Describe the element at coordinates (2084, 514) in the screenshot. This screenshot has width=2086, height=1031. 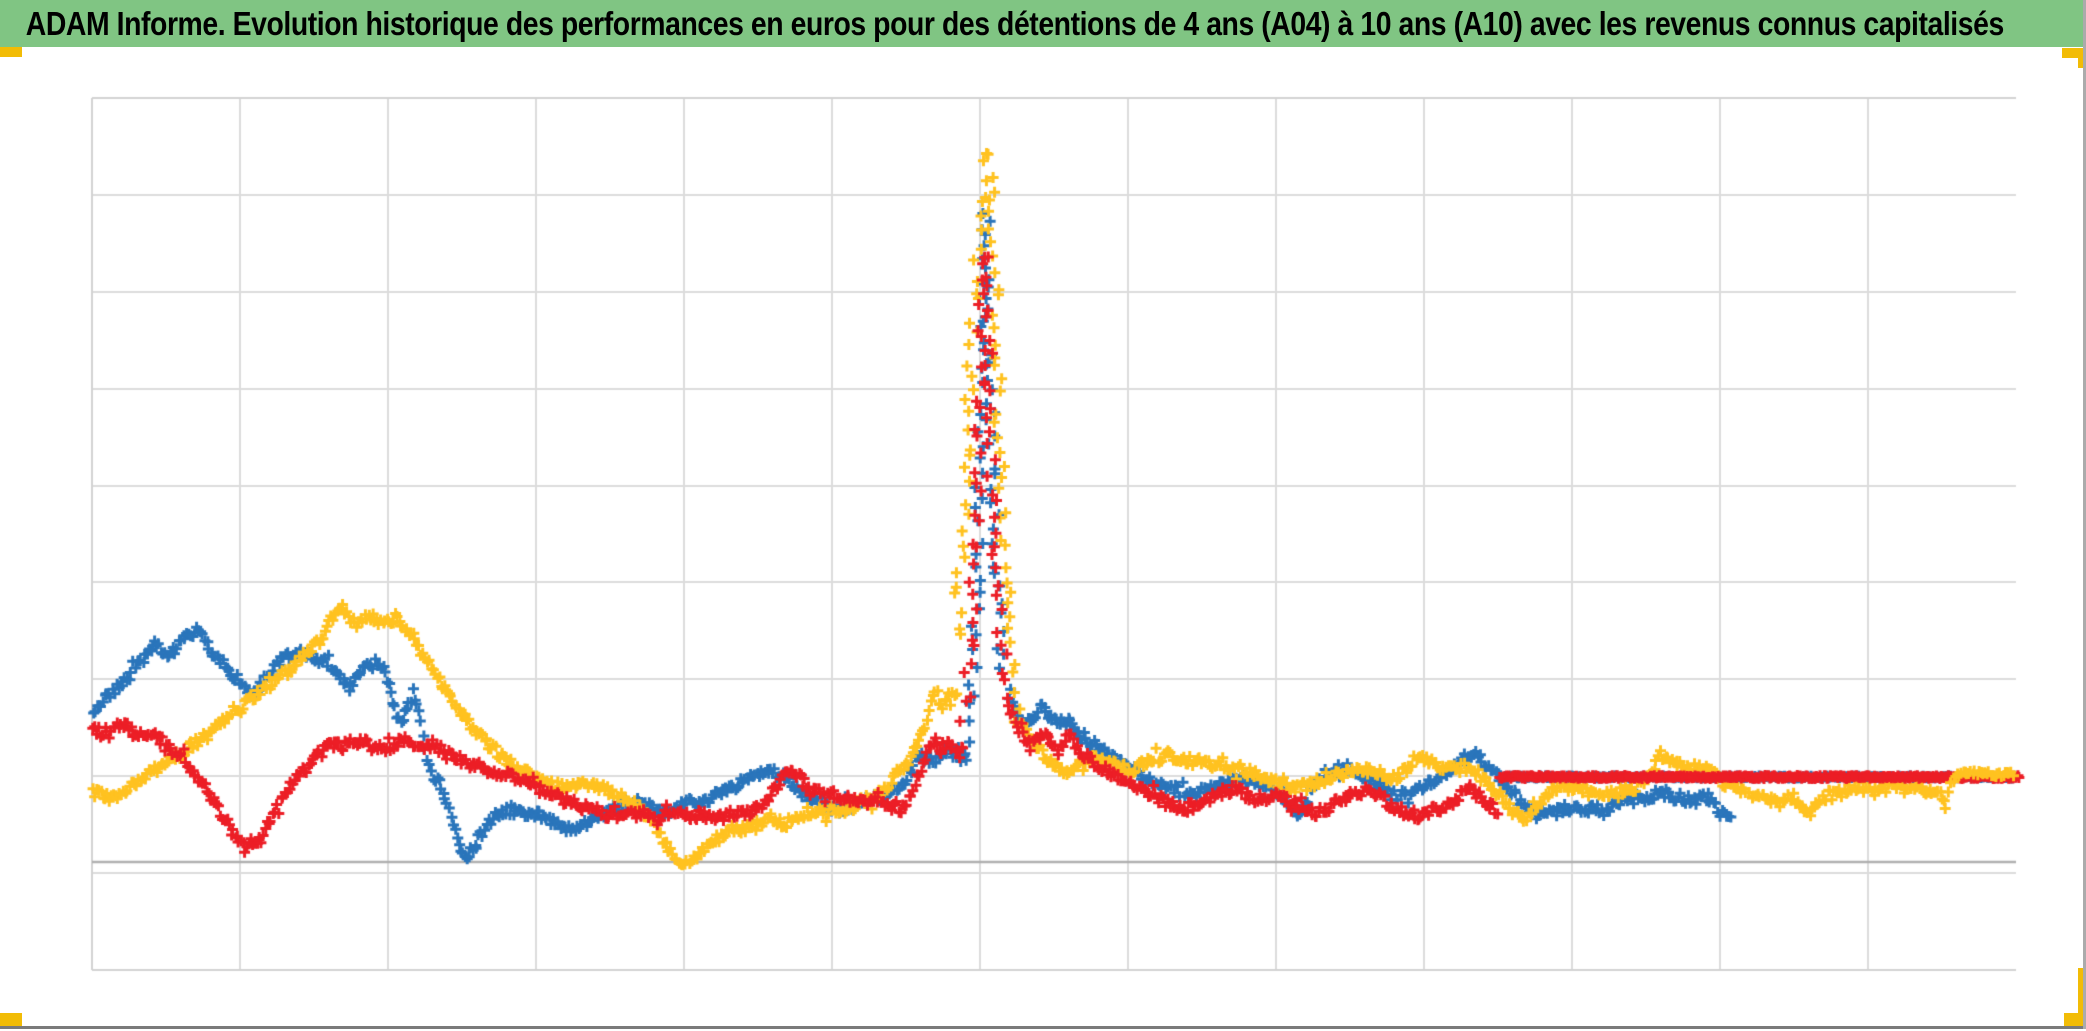
I see `right-border` at that location.